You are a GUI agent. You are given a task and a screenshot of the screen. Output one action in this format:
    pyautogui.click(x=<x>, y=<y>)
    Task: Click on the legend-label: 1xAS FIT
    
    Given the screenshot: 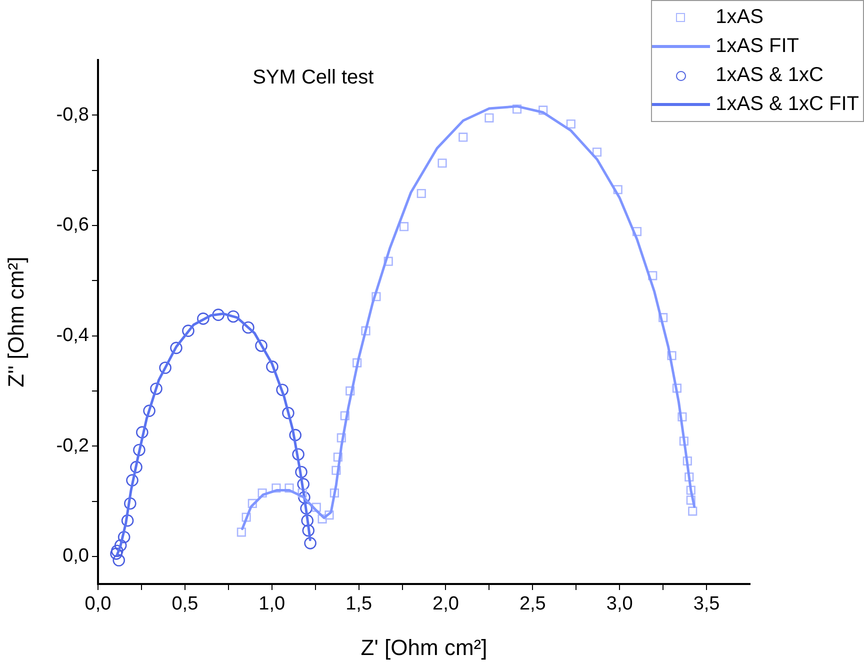 What is the action you would take?
    pyautogui.click(x=757, y=46)
    